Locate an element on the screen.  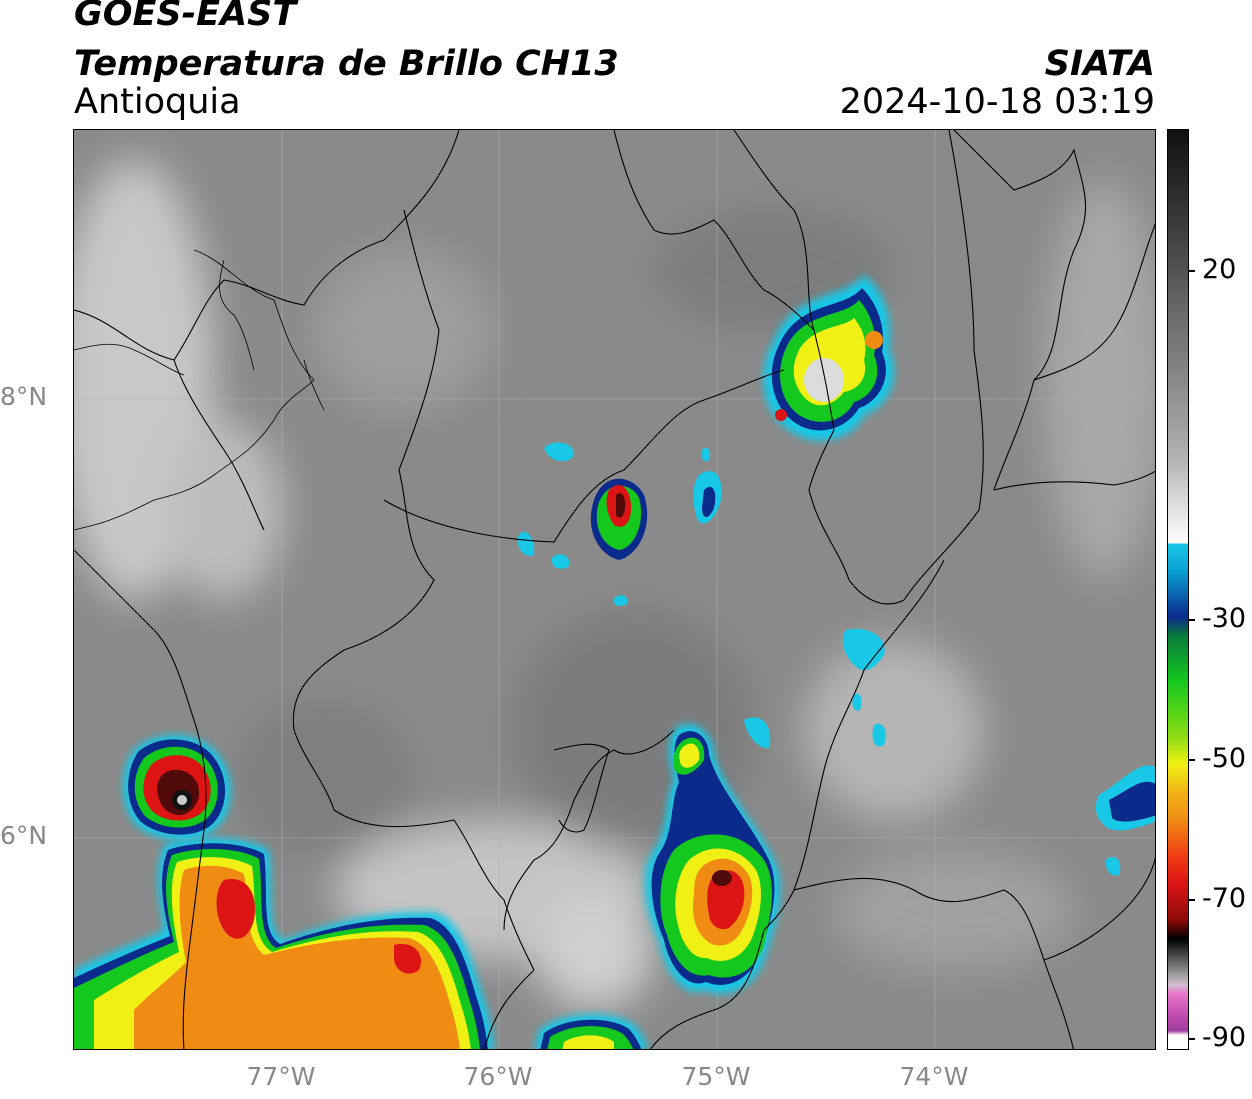
lon-label-74w: 74°W is located at coordinates (934, 1076).